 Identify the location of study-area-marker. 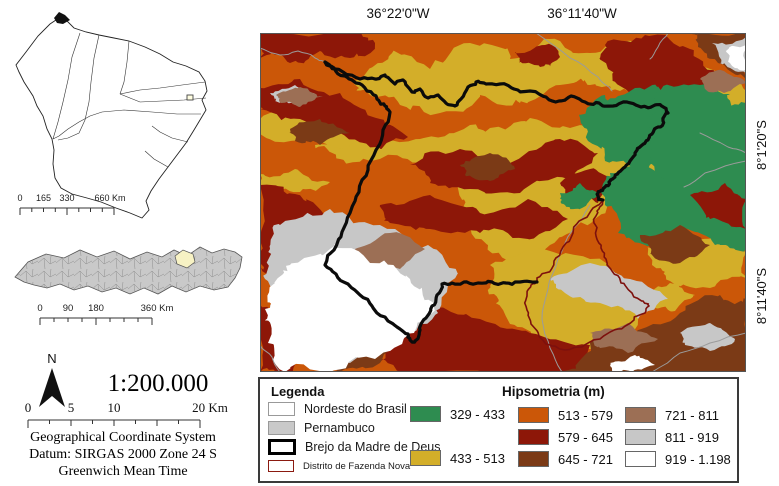
(190, 97).